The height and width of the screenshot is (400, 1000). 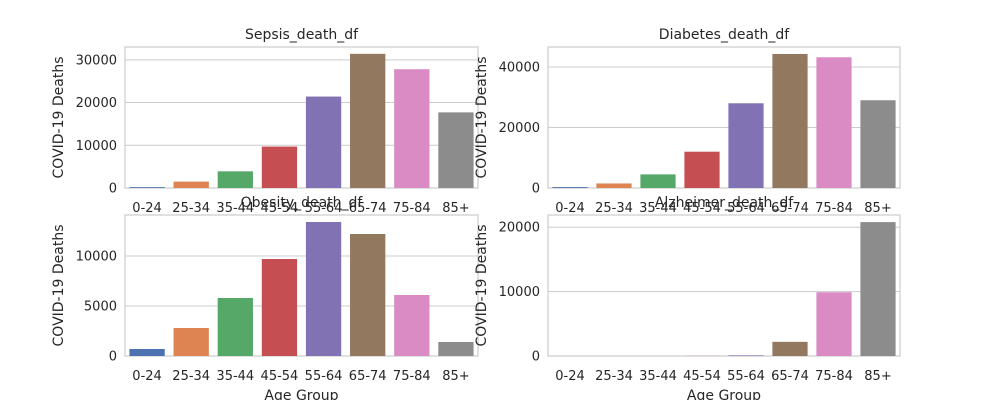 What do you see at coordinates (536, 357) in the screenshot?
I see `alzheimer-y-tick-label: 0` at bounding box center [536, 357].